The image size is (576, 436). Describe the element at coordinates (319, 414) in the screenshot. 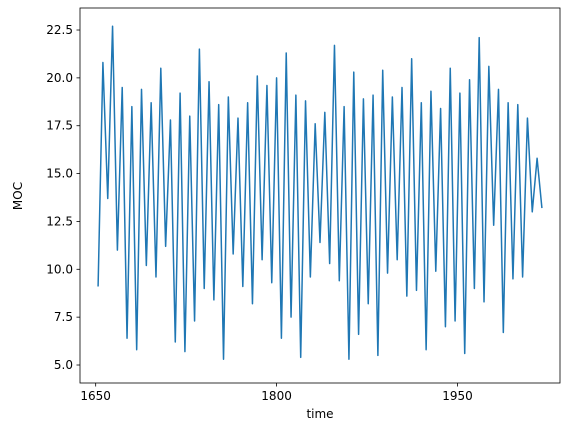

I see `x-axis-label: time` at that location.